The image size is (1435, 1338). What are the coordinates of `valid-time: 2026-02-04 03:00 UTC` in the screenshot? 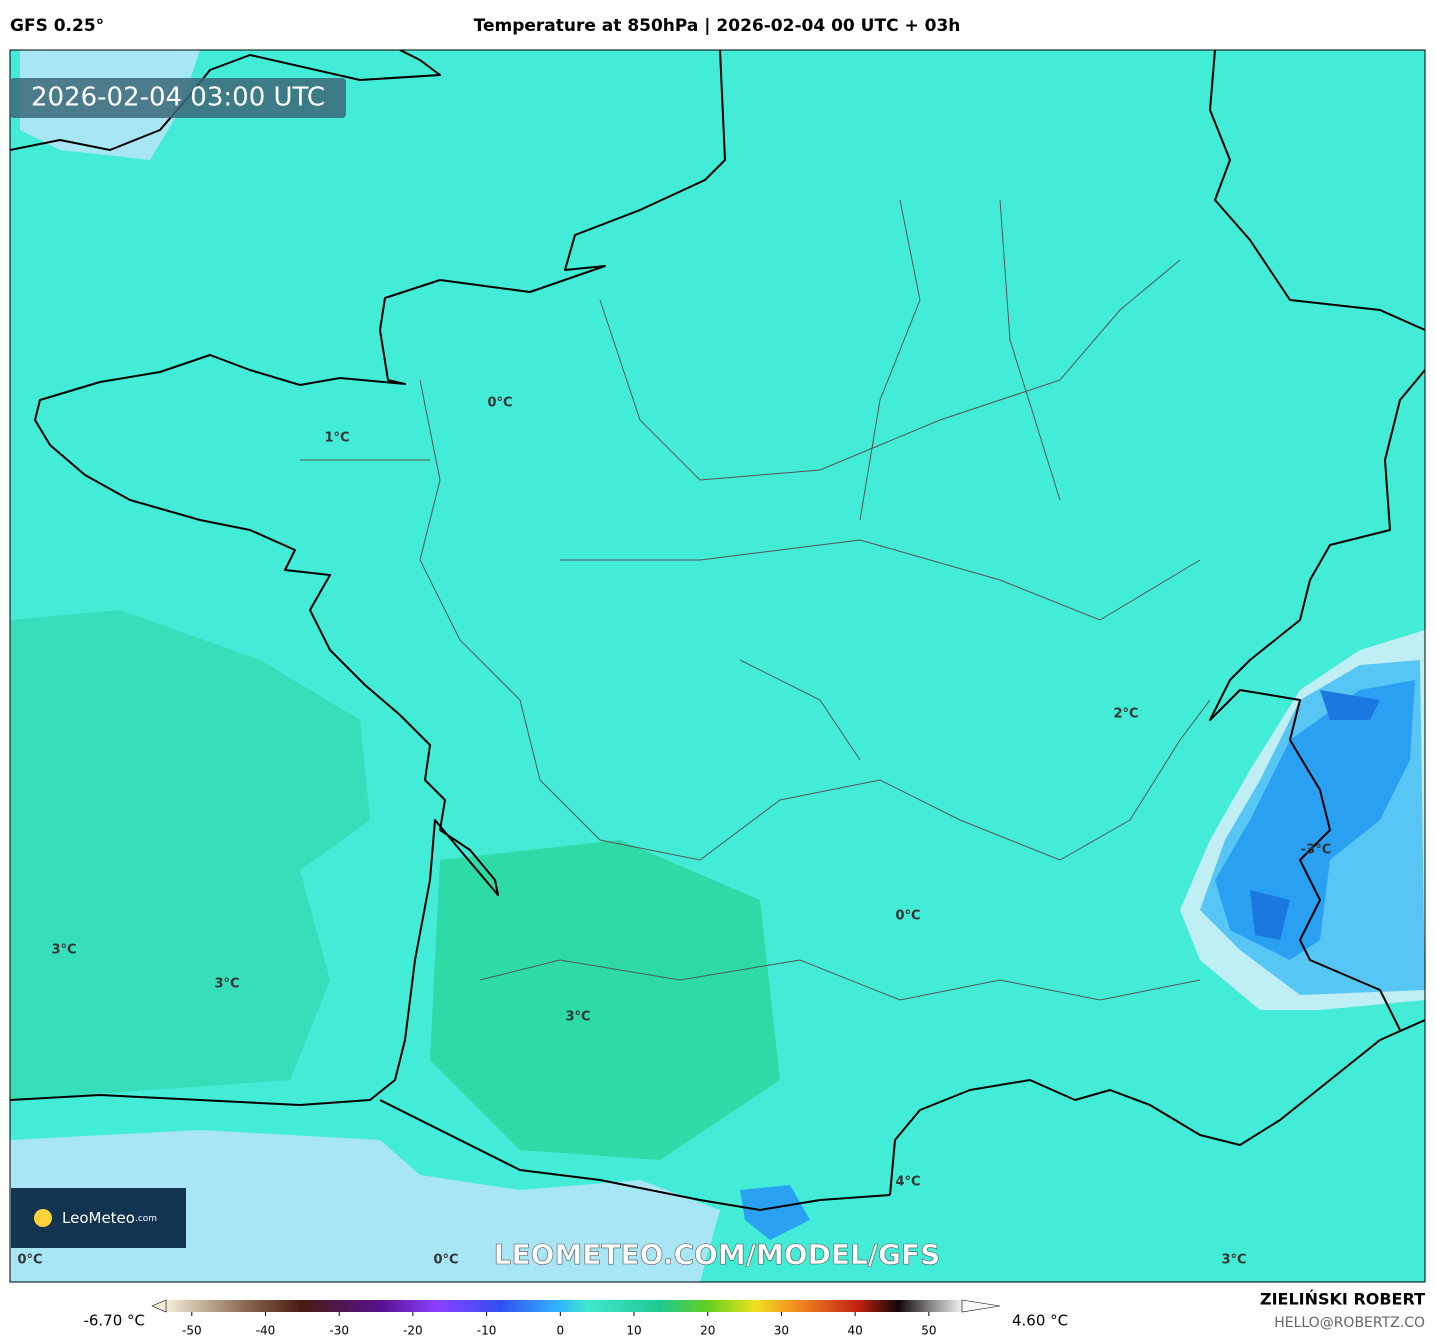 It's located at (178, 98).